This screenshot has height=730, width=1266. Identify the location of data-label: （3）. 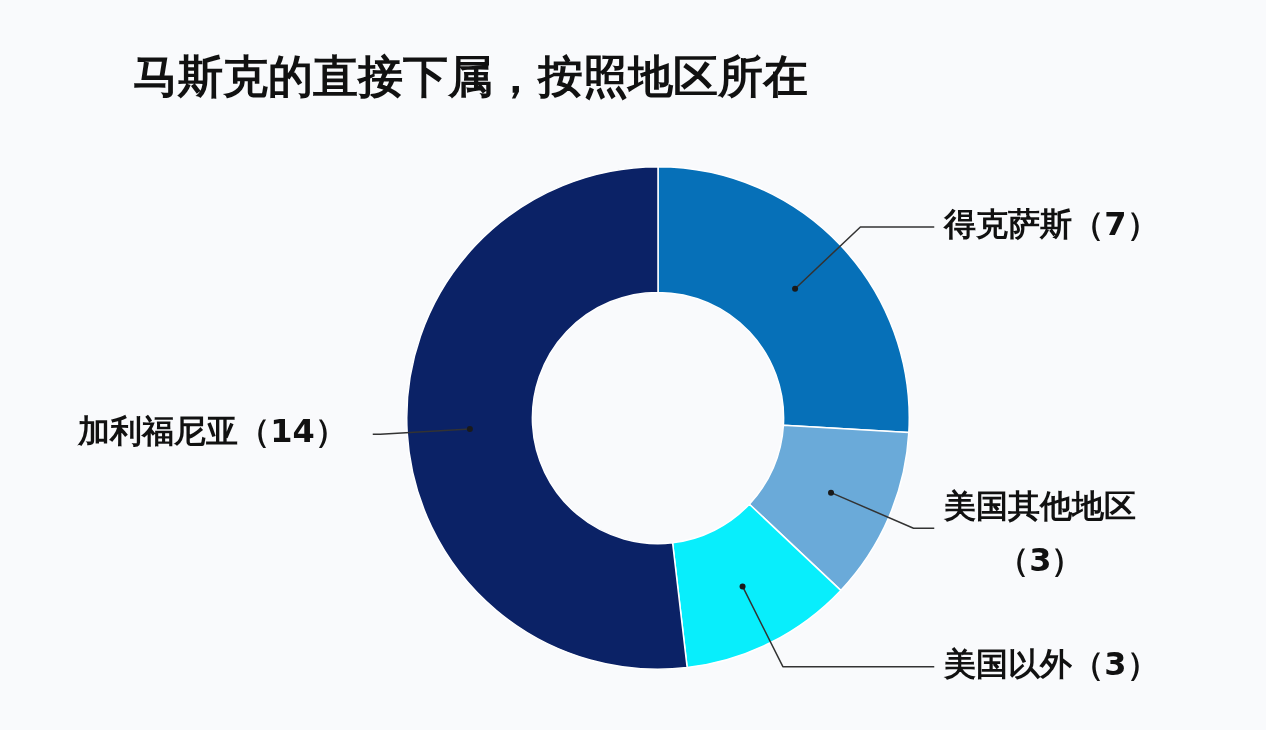
(1040, 559).